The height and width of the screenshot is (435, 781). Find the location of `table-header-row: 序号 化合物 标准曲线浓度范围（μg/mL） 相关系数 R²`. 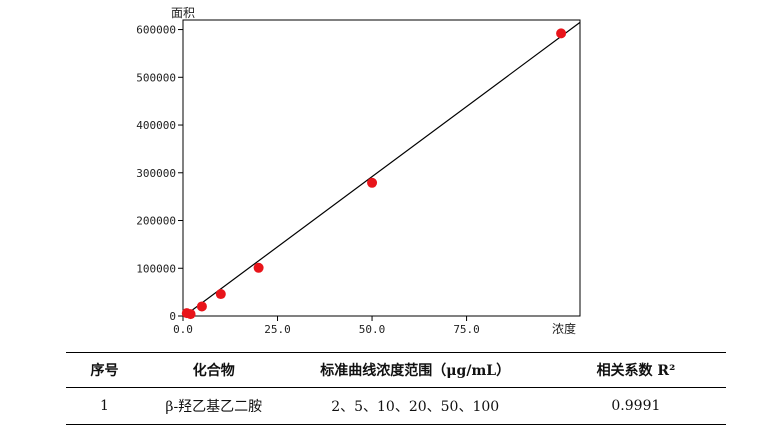

table-header-row: 序号 化合物 标准曲线浓度范围（μg/mL） 相关系数 R² is located at coordinates (396, 370).